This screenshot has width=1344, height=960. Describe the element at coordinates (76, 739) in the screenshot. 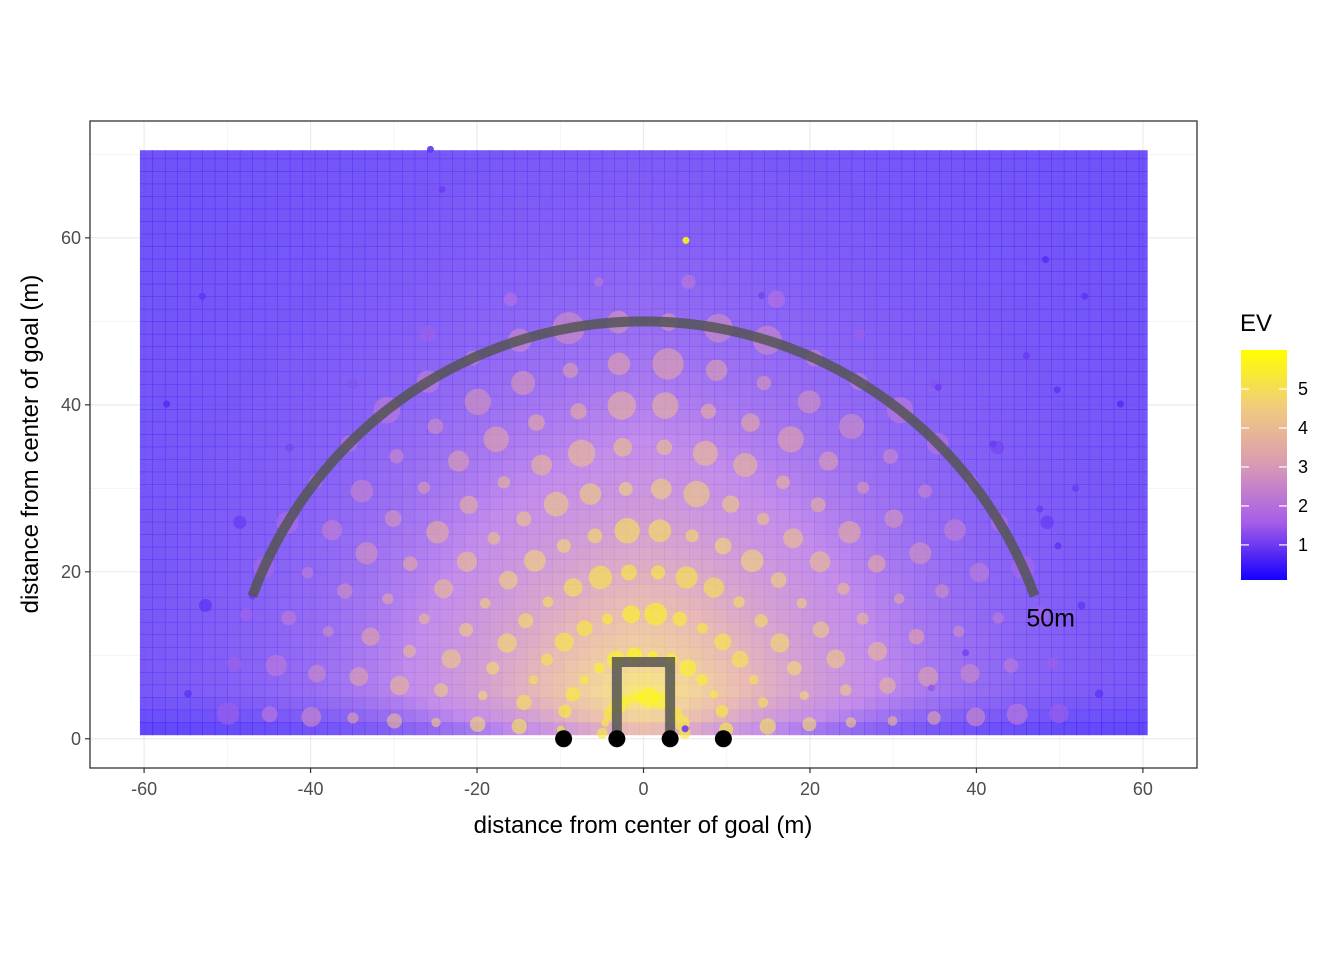

I see `y-tick-label: 0` at that location.